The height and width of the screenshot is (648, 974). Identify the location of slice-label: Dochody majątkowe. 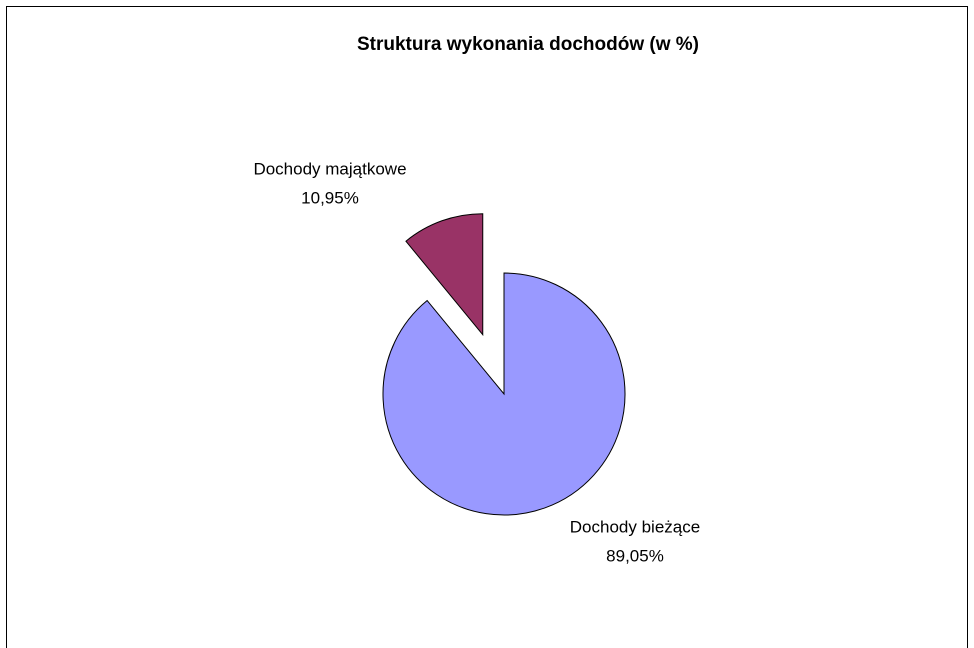
(329, 168).